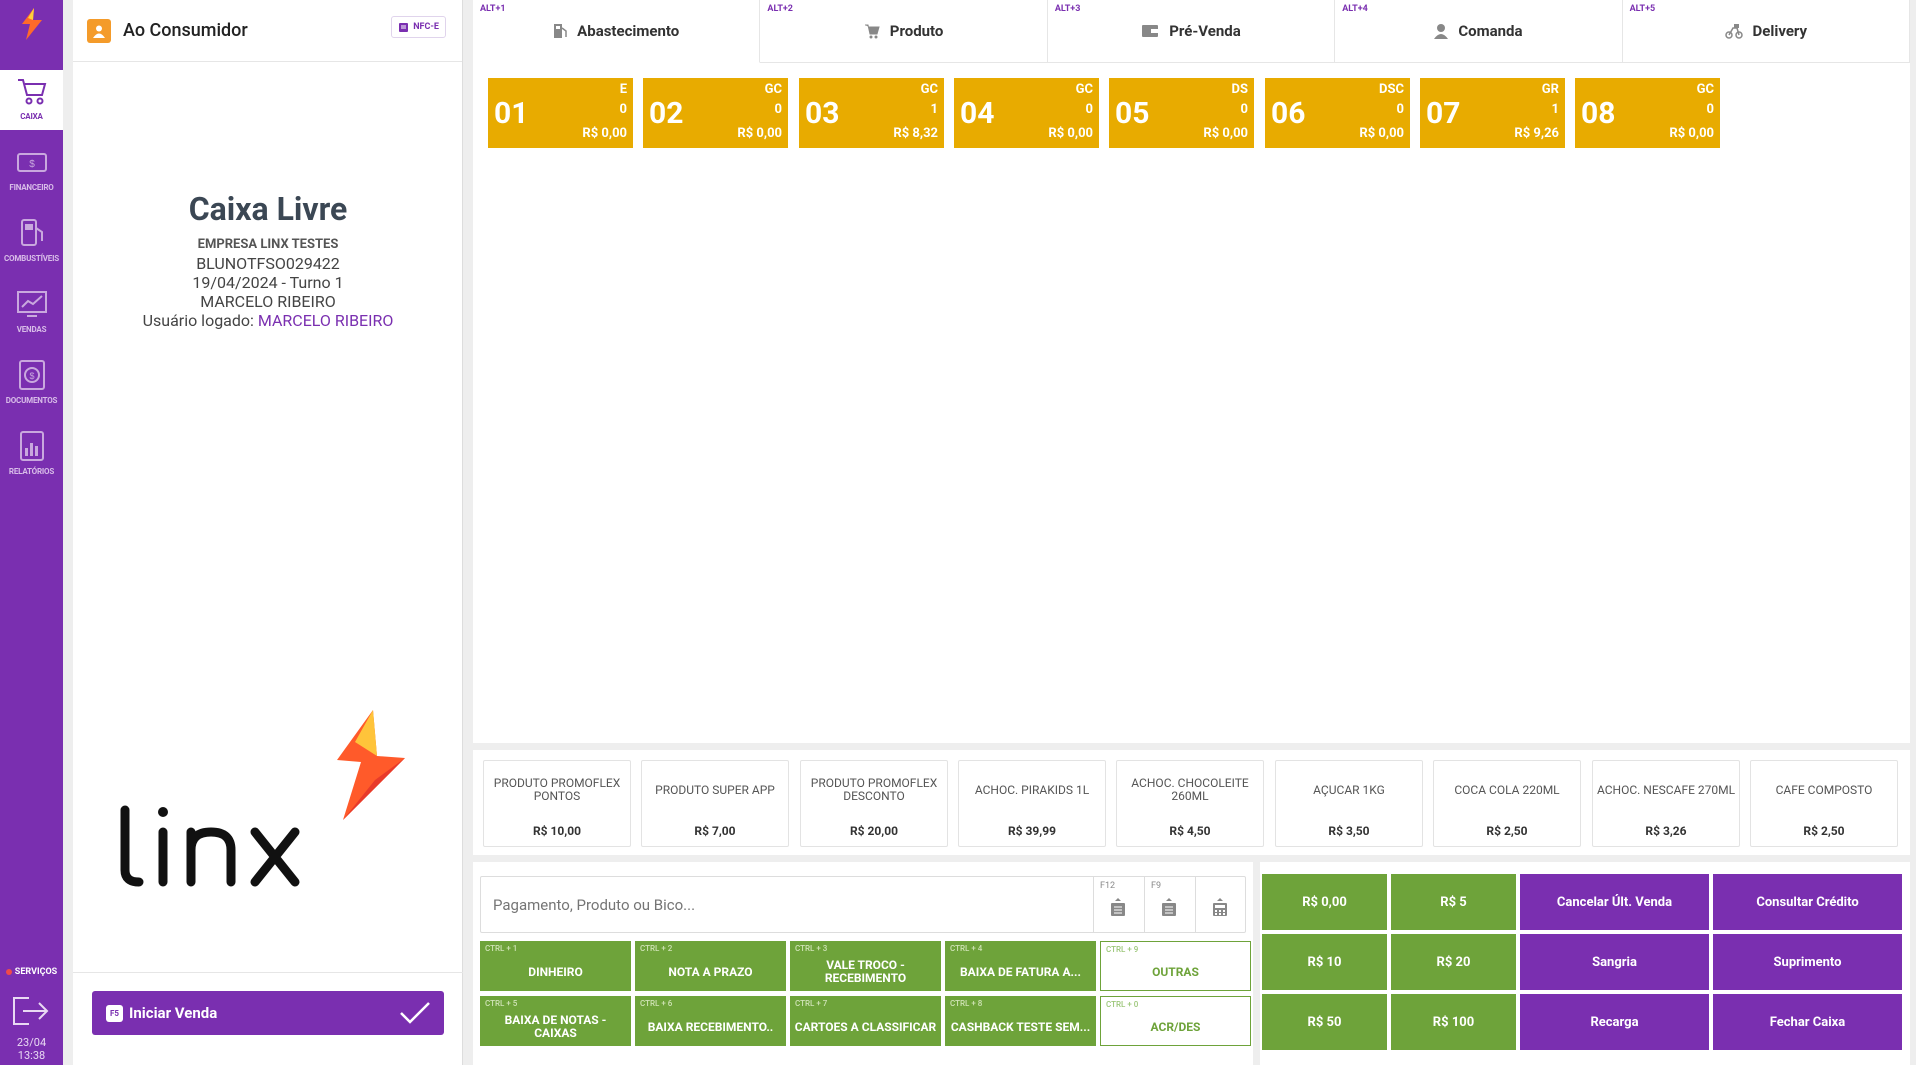 This screenshot has height=1065, width=1916. What do you see at coordinates (31, 329) in the screenshot?
I see `sidebar-item-label: VENDAS` at bounding box center [31, 329].